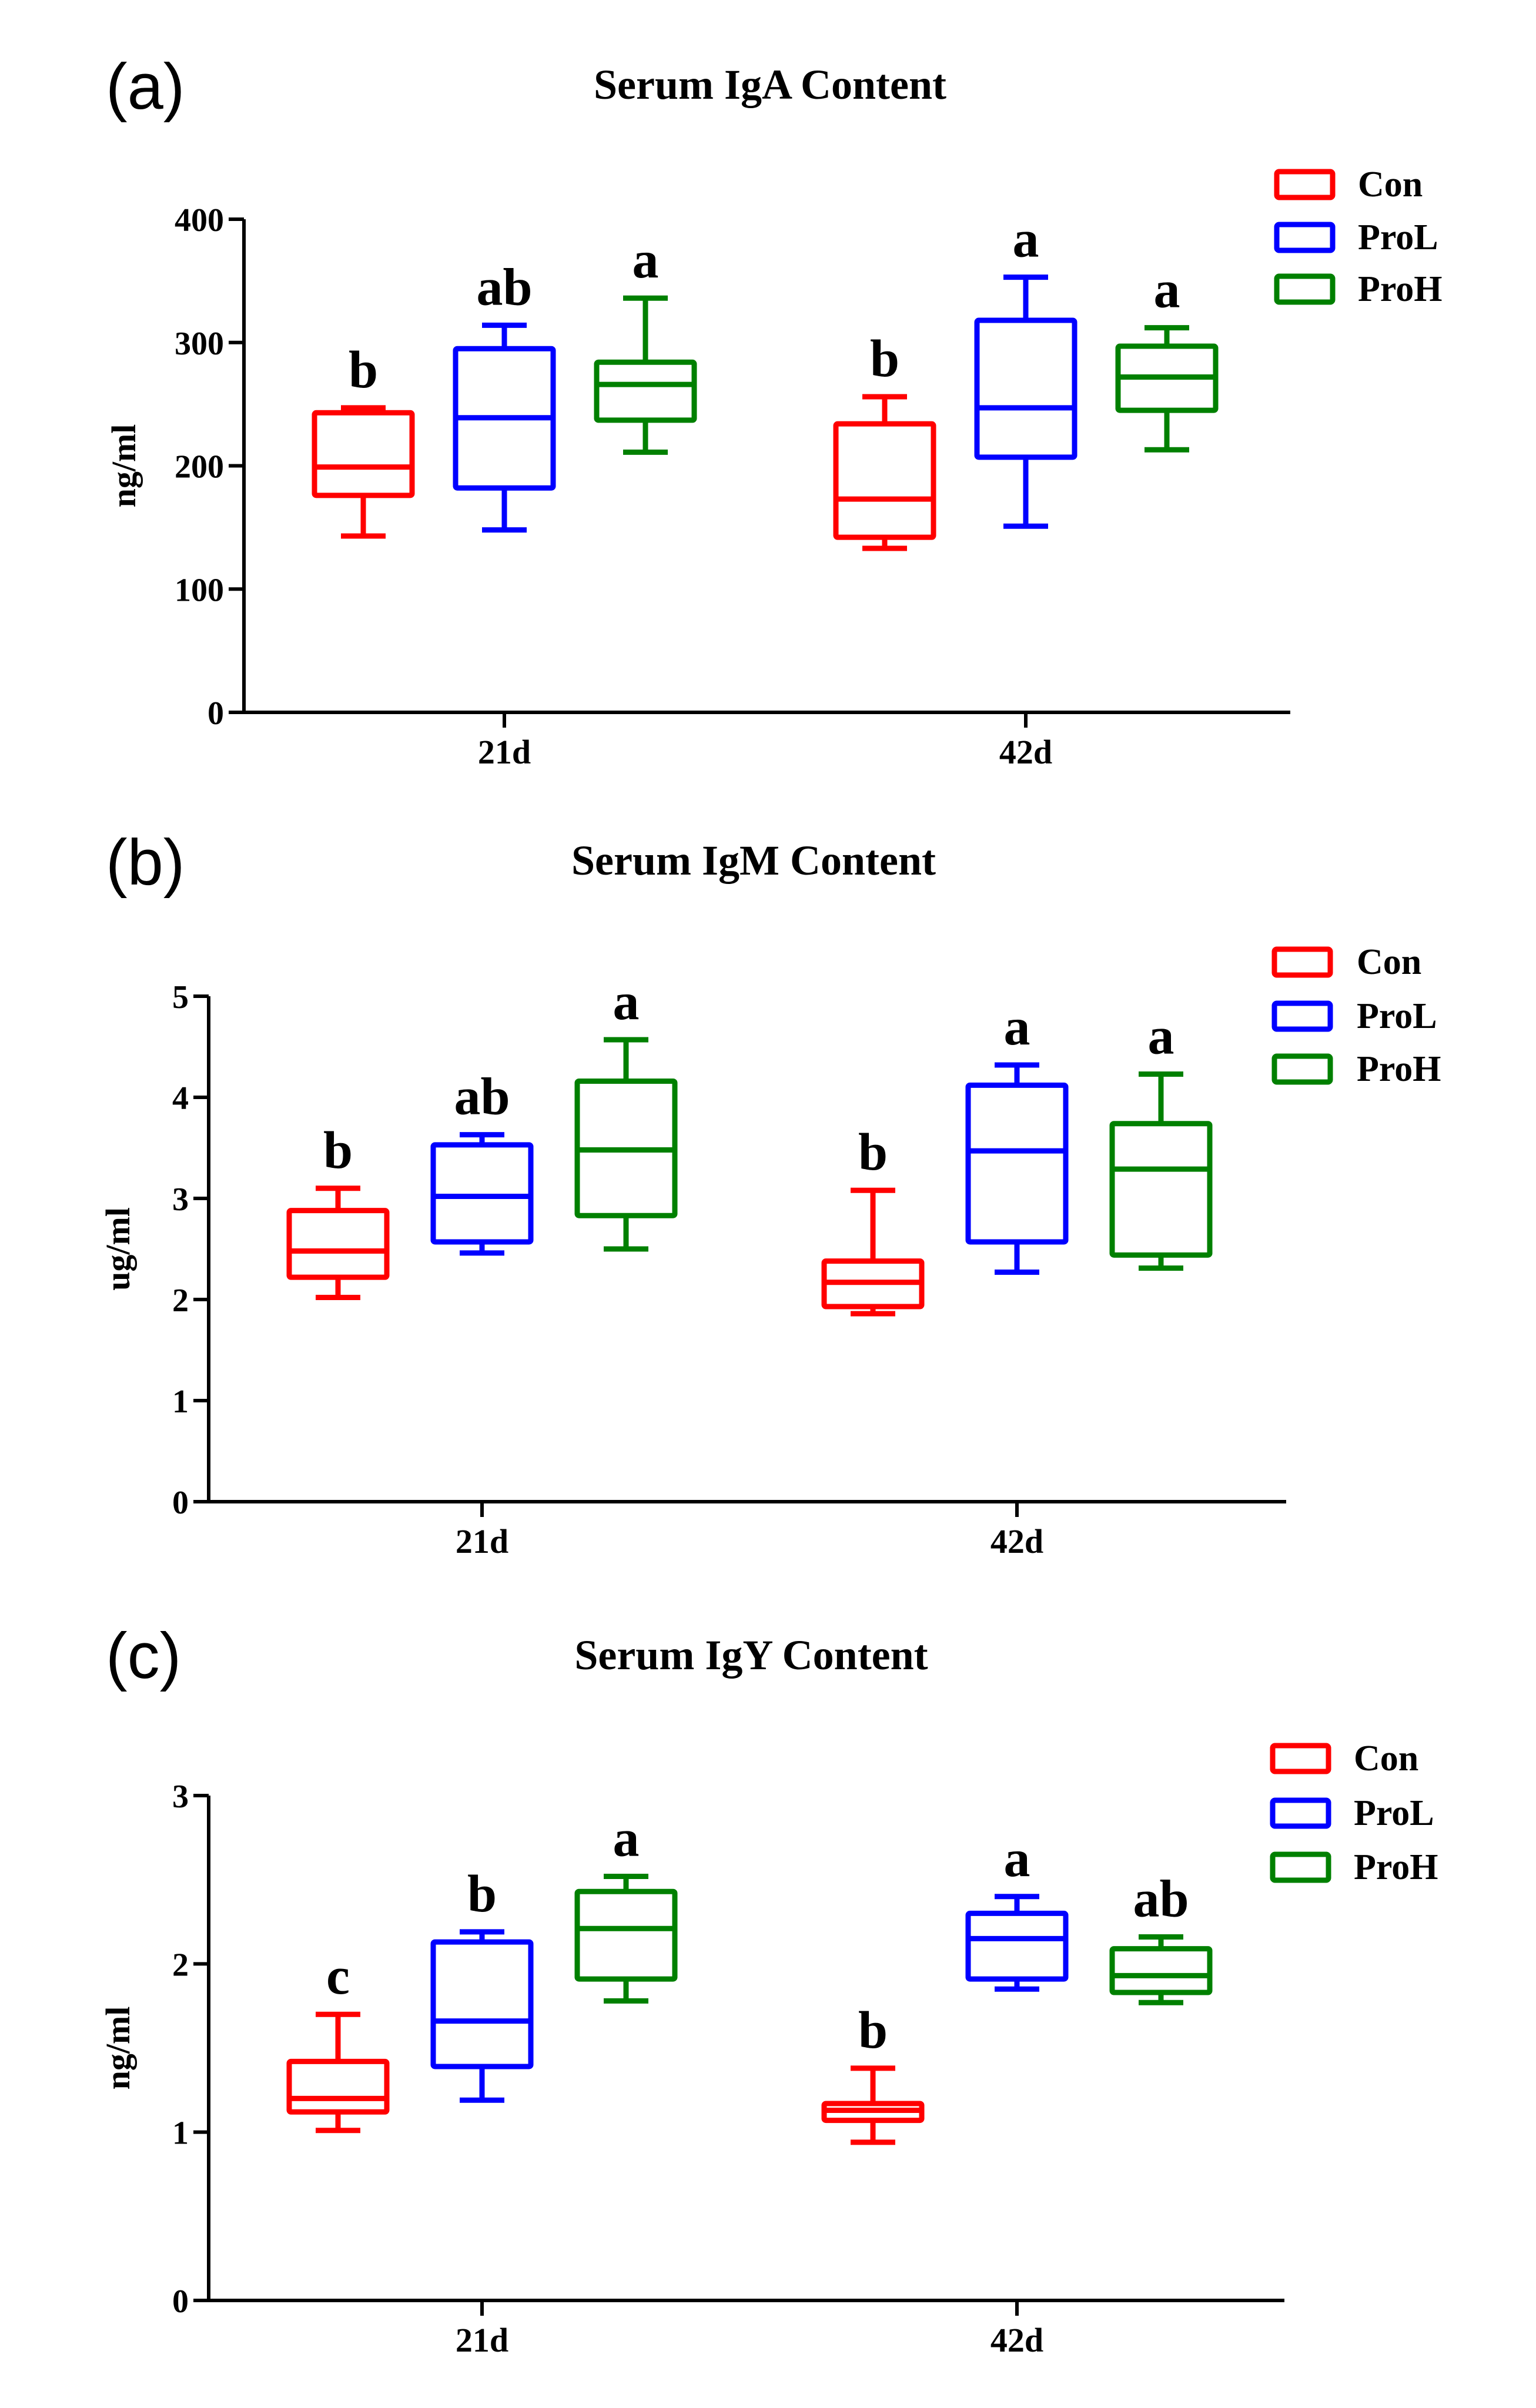 This screenshot has height=2408, width=1536. I want to click on significance-label: c, so click(338, 1976).